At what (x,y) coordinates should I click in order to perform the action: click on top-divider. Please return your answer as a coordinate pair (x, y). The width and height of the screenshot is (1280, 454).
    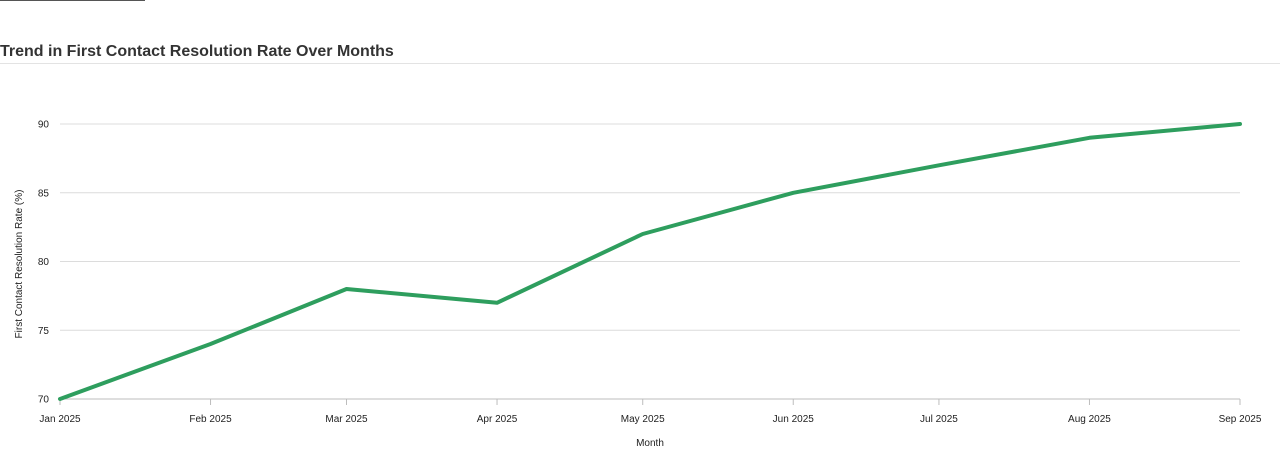
    Looking at the image, I should click on (72, 0).